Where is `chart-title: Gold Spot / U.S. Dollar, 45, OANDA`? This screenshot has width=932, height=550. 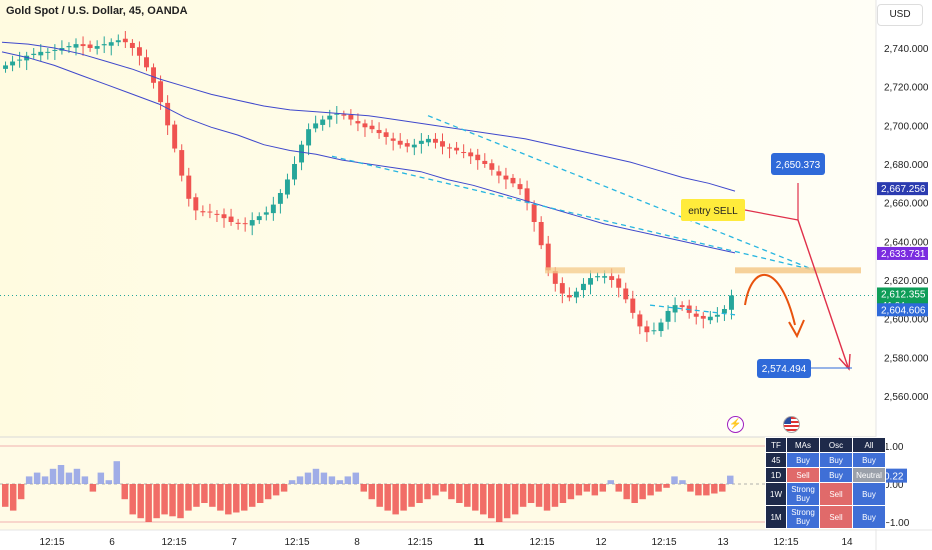
chart-title: Gold Spot / U.S. Dollar, 45, OANDA is located at coordinates (97, 11).